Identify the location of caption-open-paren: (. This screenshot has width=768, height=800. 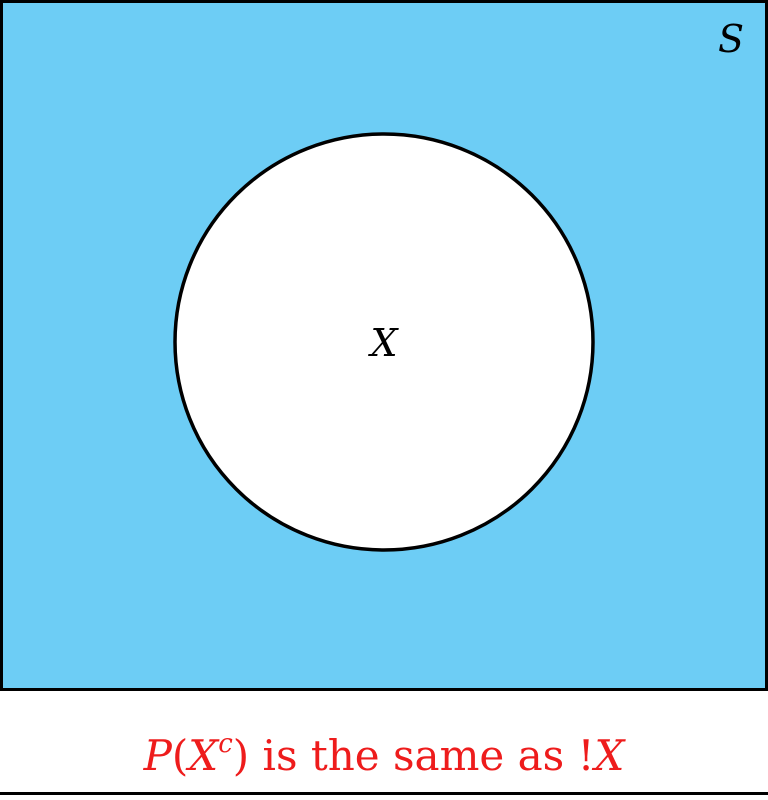
(180, 755).